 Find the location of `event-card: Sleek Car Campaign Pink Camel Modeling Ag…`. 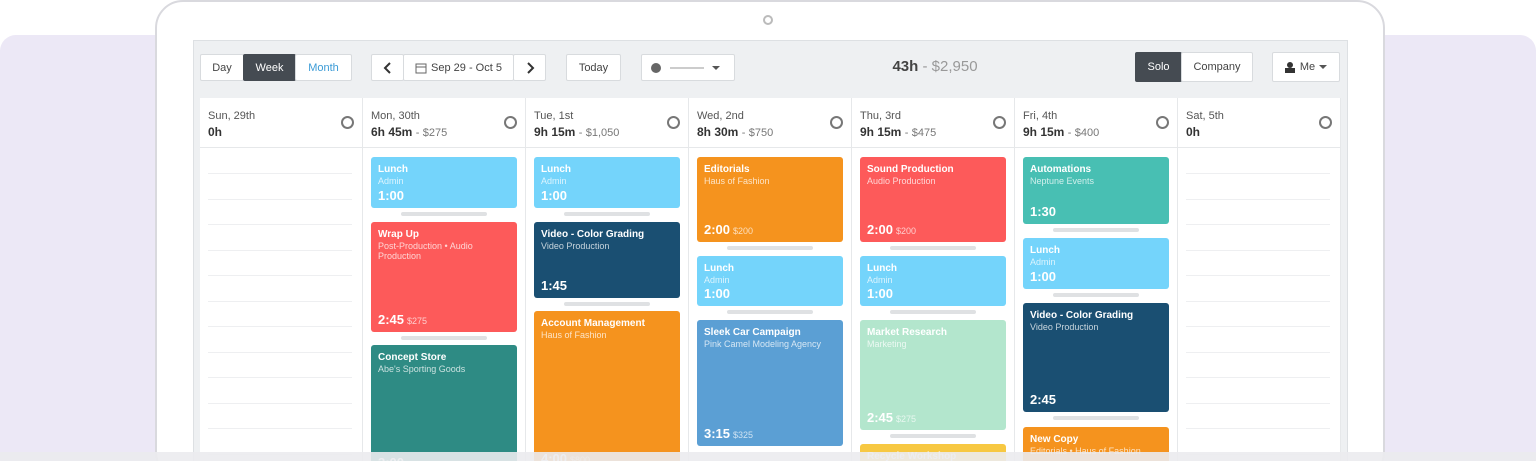

event-card: Sleek Car Campaign Pink Camel Modeling Ag… is located at coordinates (770, 383).